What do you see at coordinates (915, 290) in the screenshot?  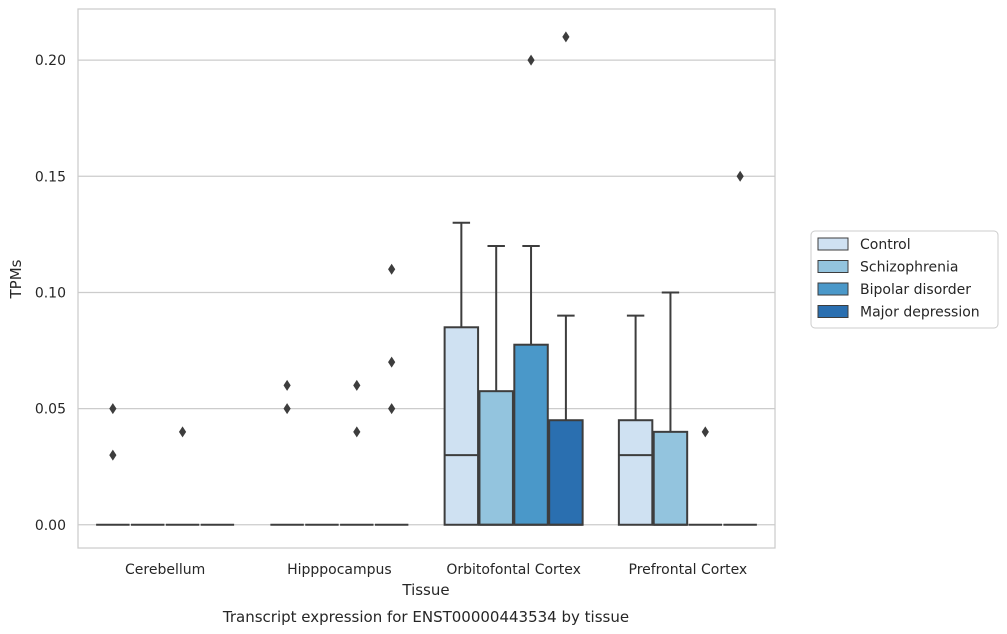 I see `legend-label: Bipolar disorder` at bounding box center [915, 290].